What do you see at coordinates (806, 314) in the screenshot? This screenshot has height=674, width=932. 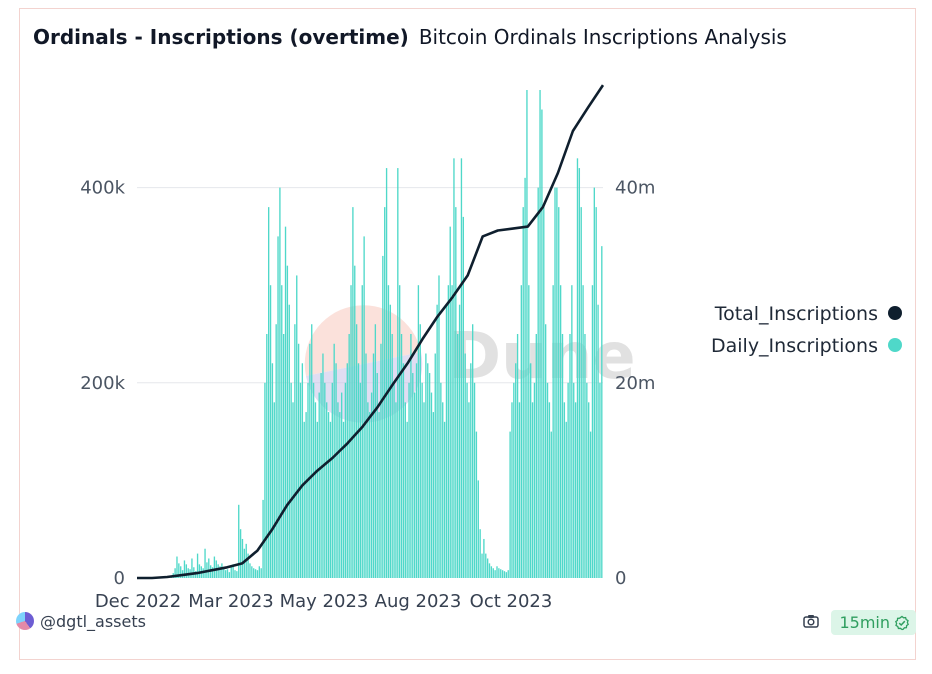 I see `legend-item-total: Total_Inscriptions` at bounding box center [806, 314].